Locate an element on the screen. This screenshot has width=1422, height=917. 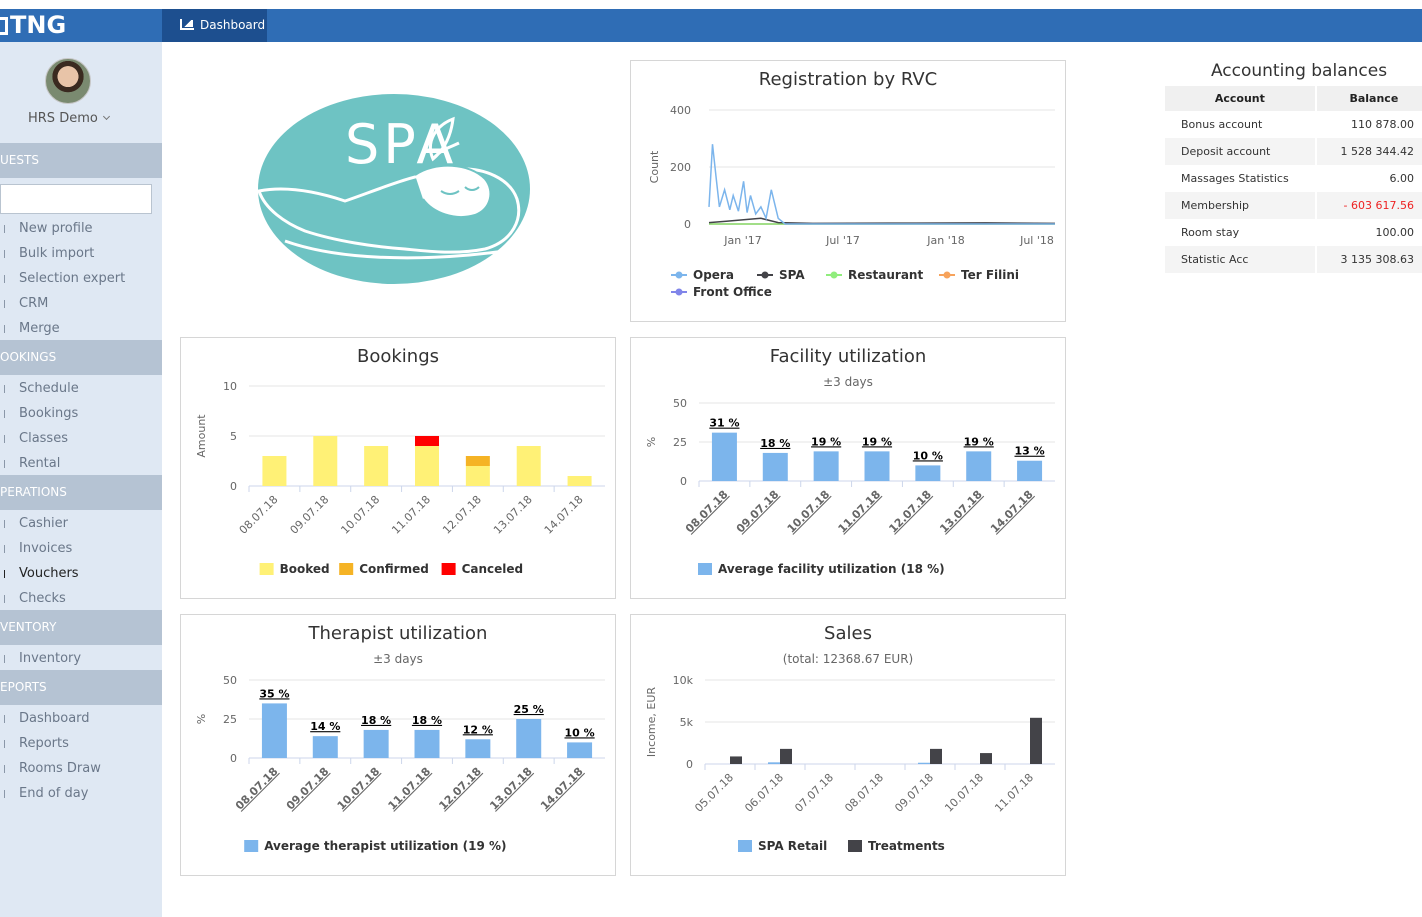
brand-text: TNG is located at coordinates (38, 25).